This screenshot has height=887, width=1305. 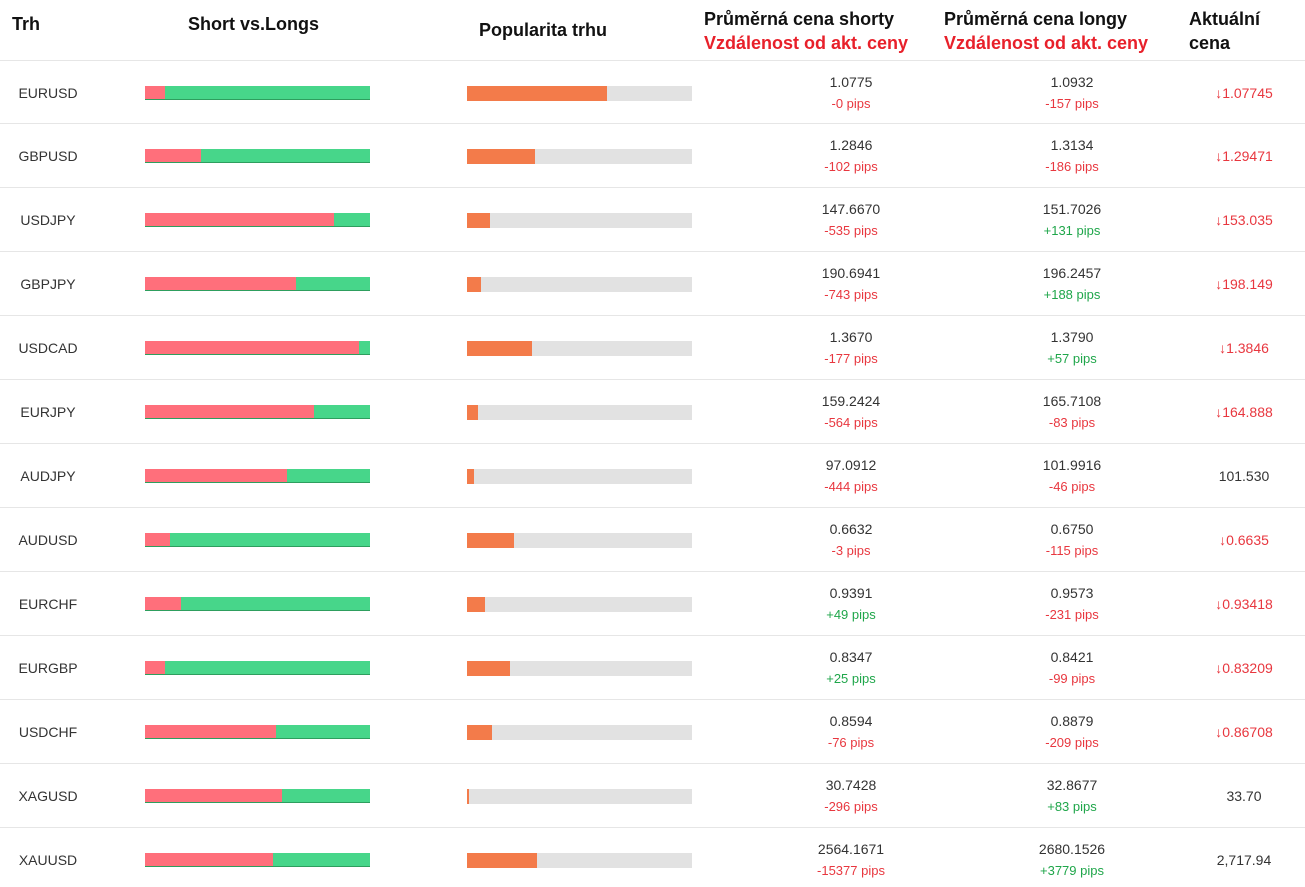 What do you see at coordinates (48, 412) in the screenshot?
I see `market-pair-label: EURJPY` at bounding box center [48, 412].